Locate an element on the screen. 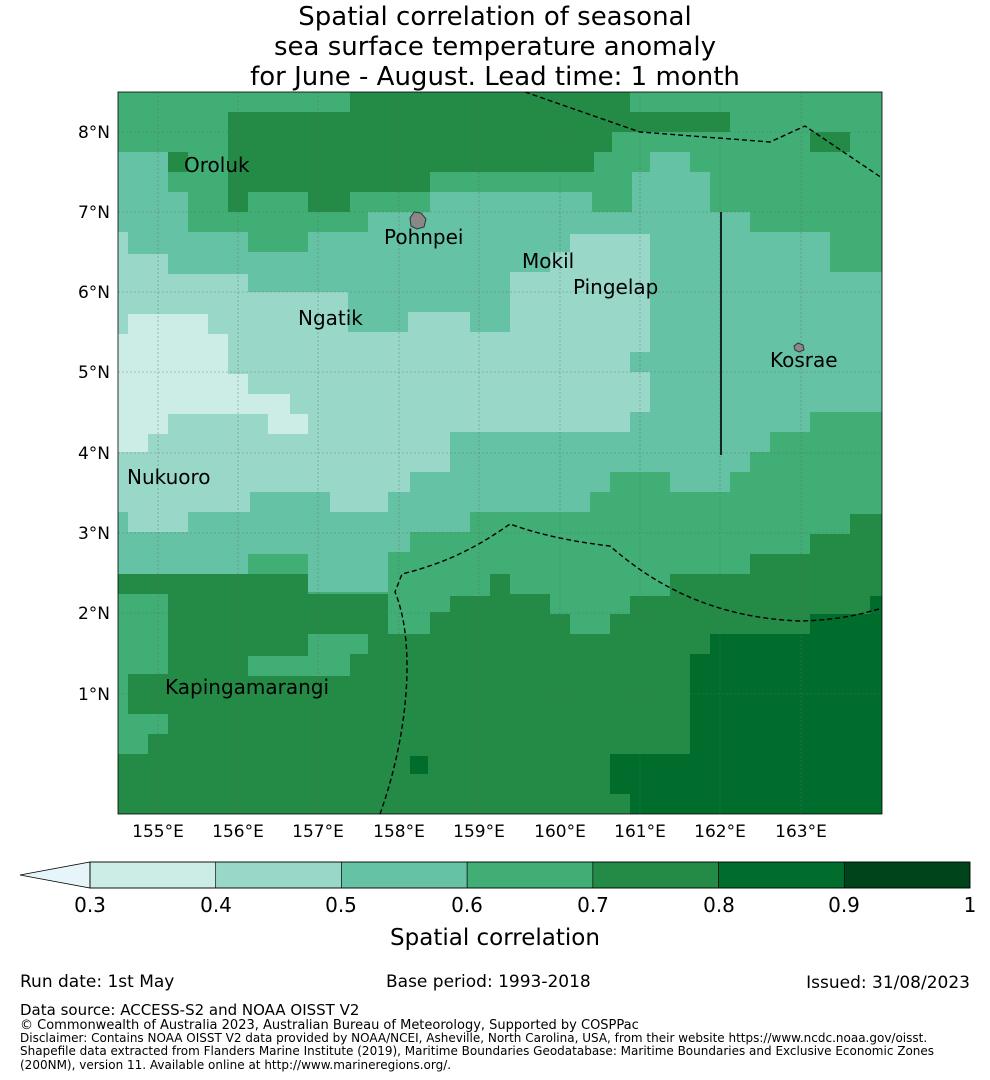 This screenshot has width=990, height=1080. lat-label-3n: 3°N is located at coordinates (94, 534).